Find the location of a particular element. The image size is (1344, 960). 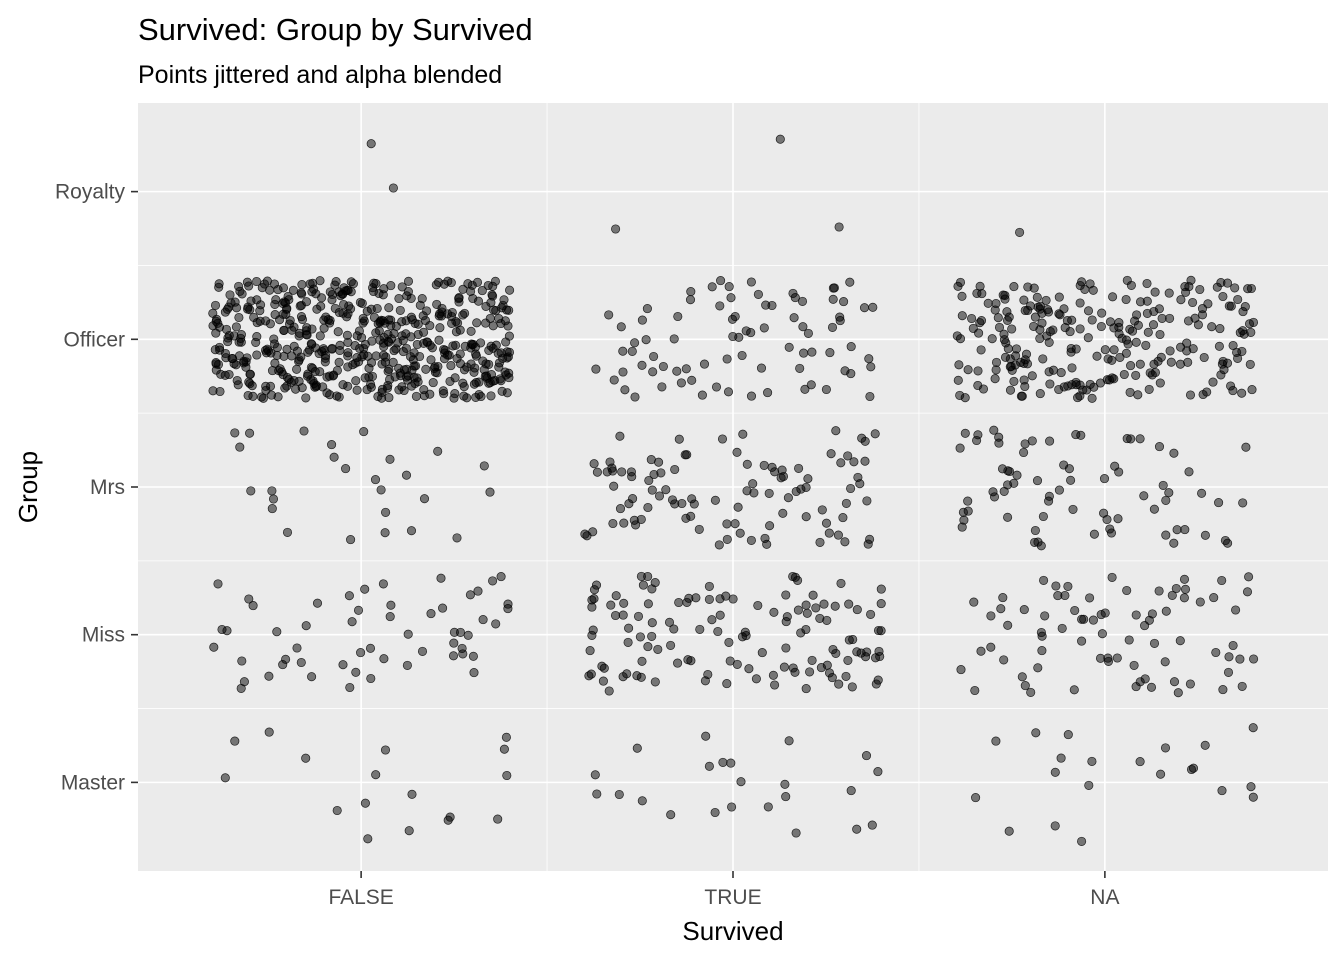

chart-subtitle: Points jittered and alpha blended is located at coordinates (320, 75).